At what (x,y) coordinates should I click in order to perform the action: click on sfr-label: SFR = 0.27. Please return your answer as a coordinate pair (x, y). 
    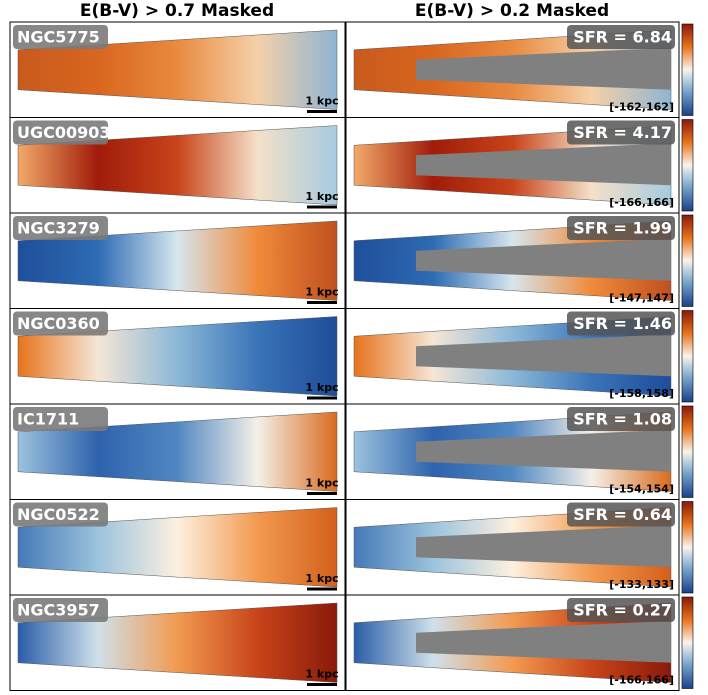
    Looking at the image, I should click on (622, 610).